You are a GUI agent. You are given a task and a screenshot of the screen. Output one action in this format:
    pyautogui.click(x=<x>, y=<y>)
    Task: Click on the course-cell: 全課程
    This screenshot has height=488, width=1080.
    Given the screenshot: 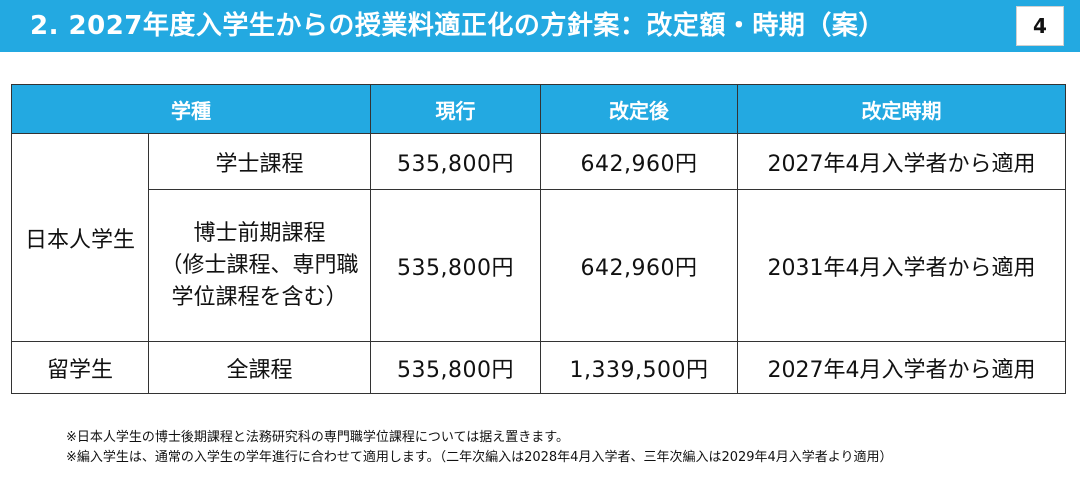 What is the action you would take?
    pyautogui.click(x=259, y=367)
    